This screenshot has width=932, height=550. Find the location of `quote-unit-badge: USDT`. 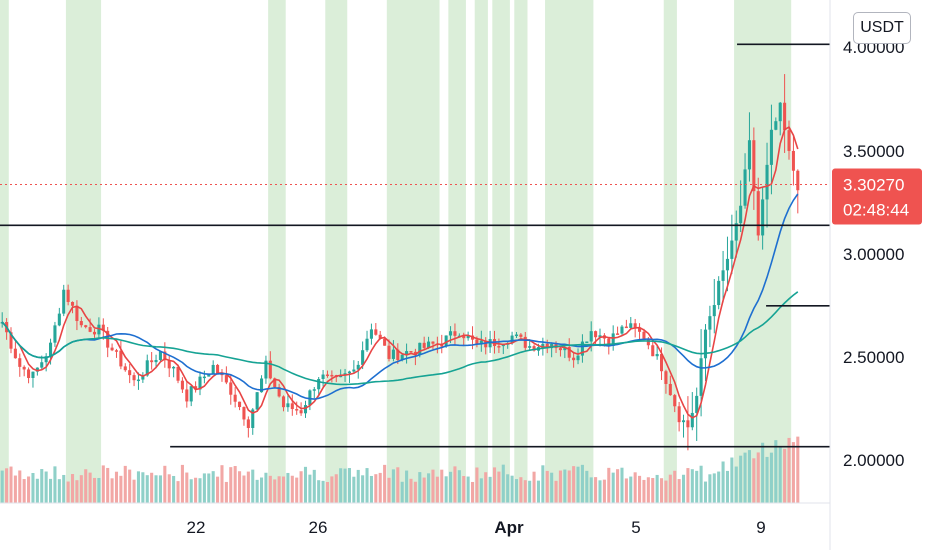

quote-unit-badge: USDT is located at coordinates (882, 28).